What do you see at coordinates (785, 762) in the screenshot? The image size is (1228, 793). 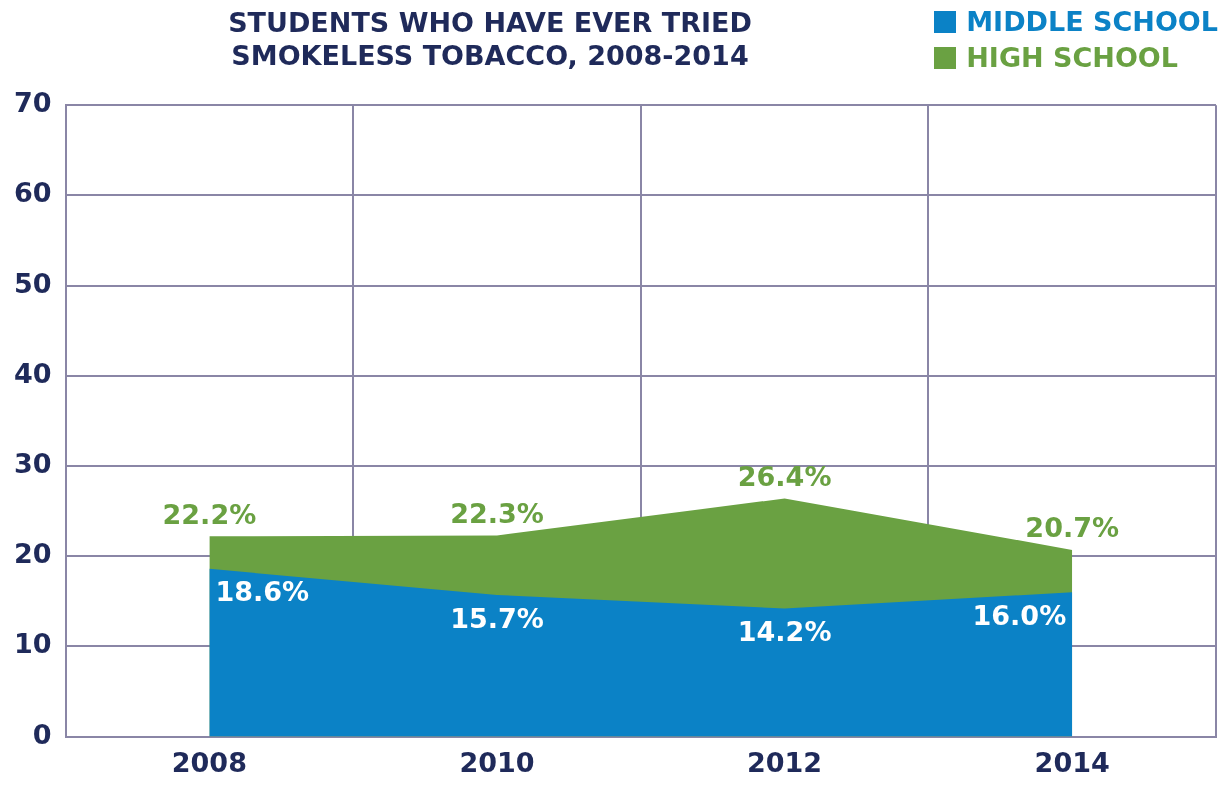 I see `x-tick-label: 2012` at bounding box center [785, 762].